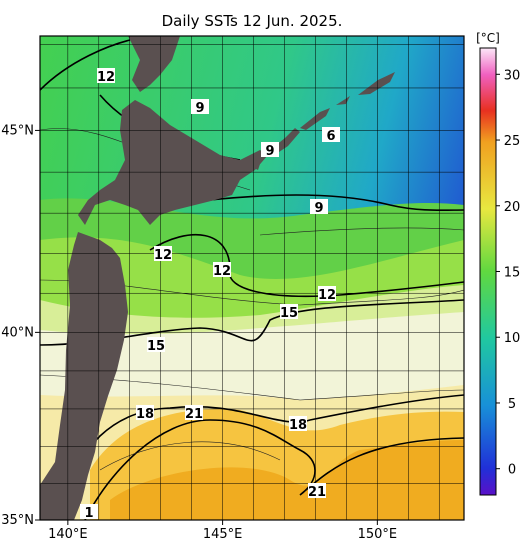  Describe the element at coordinates (223, 534) in the screenshot. I see `lon-tick-label: 145°E` at that location.